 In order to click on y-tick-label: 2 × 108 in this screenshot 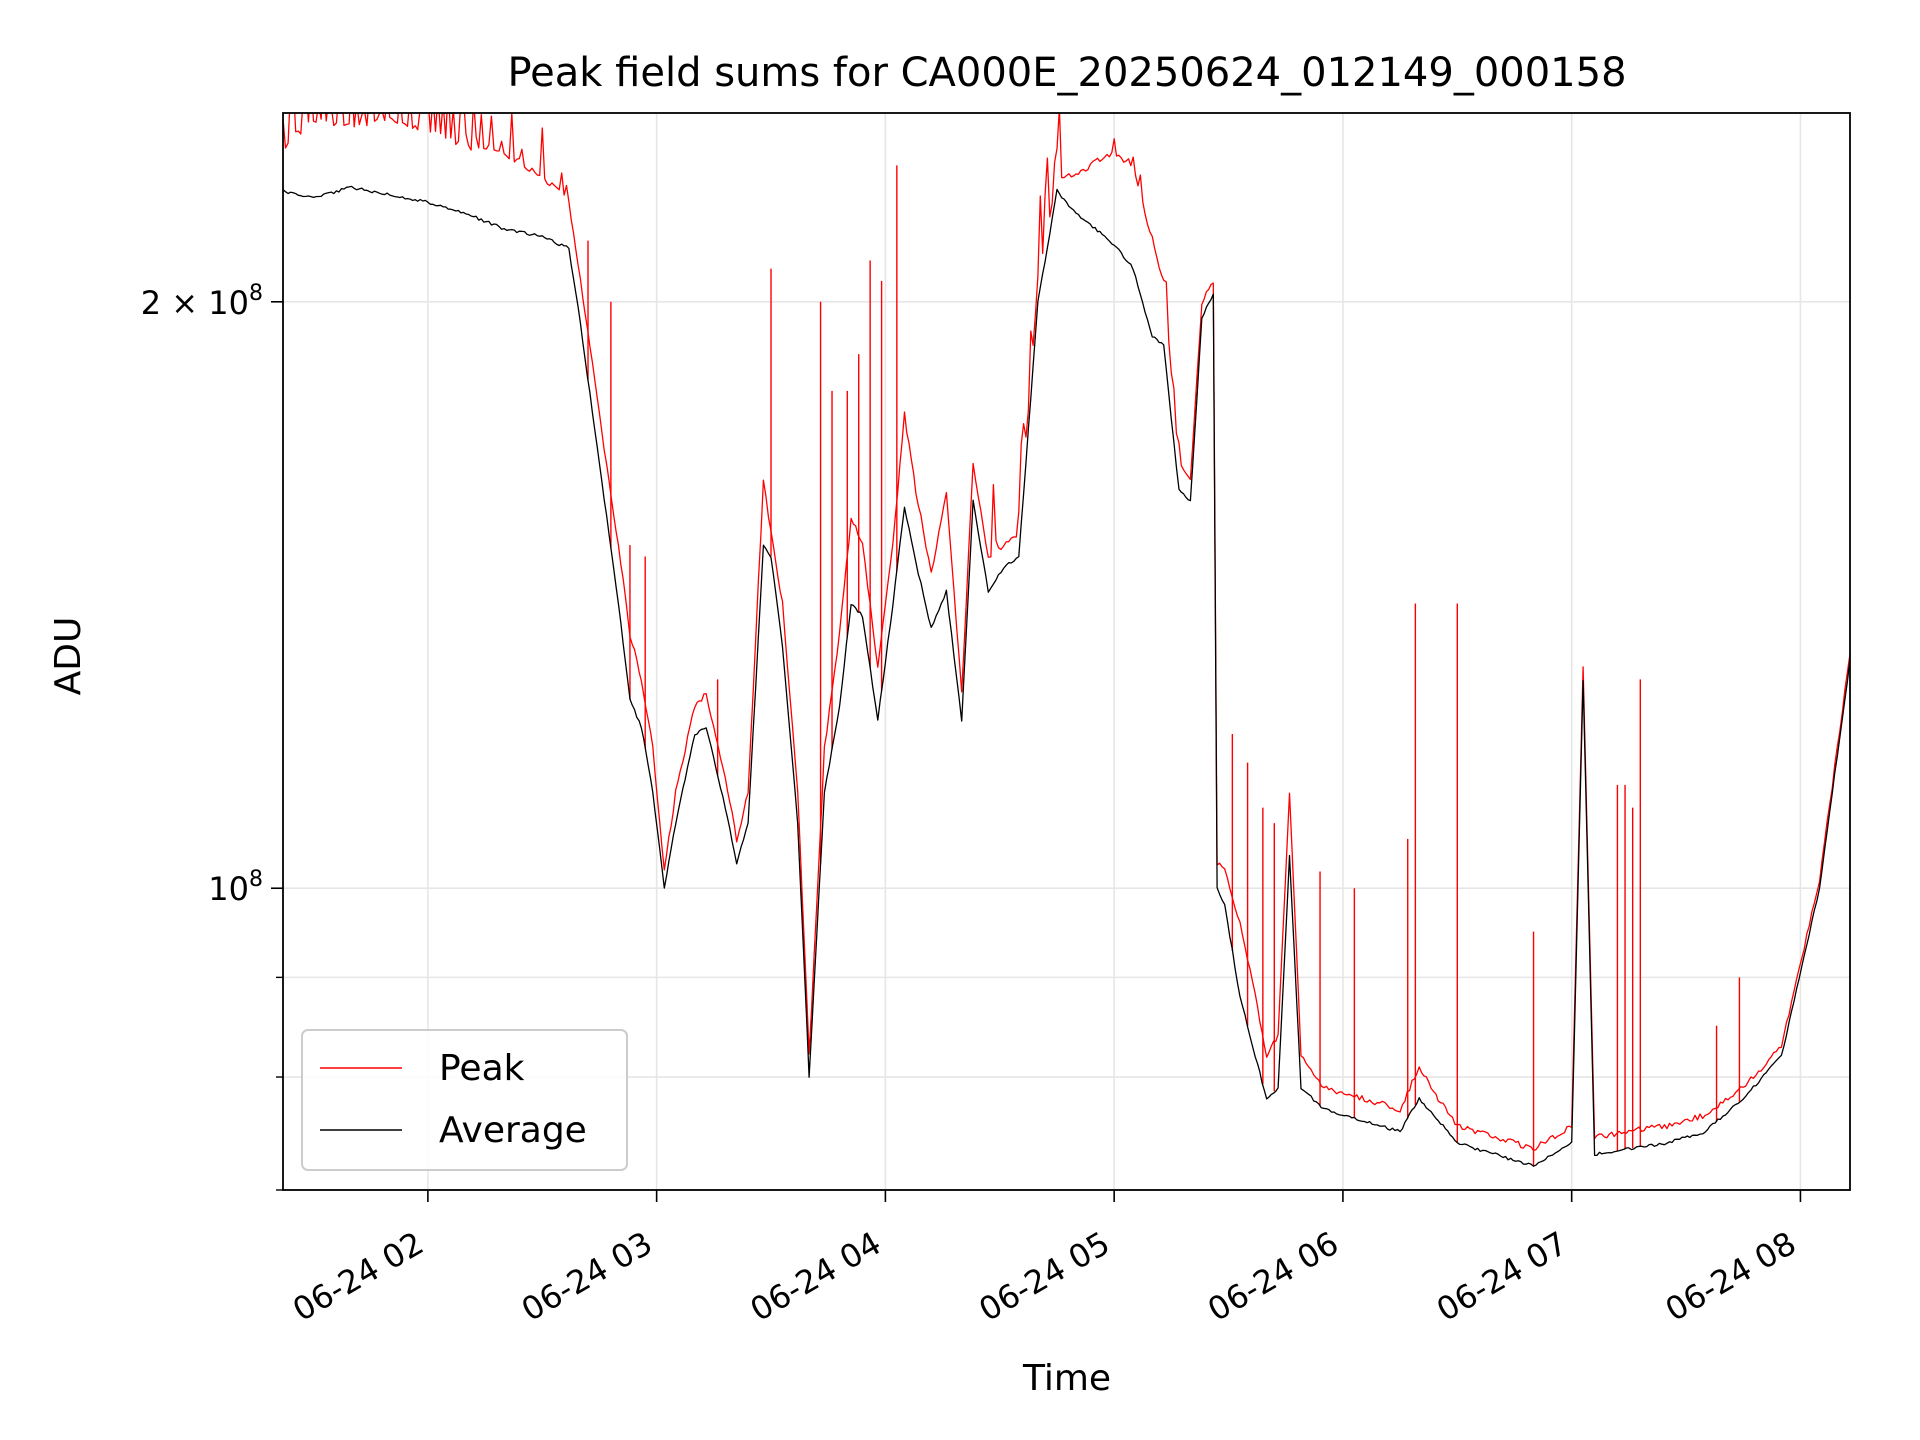, I will do `click(202, 301)`.